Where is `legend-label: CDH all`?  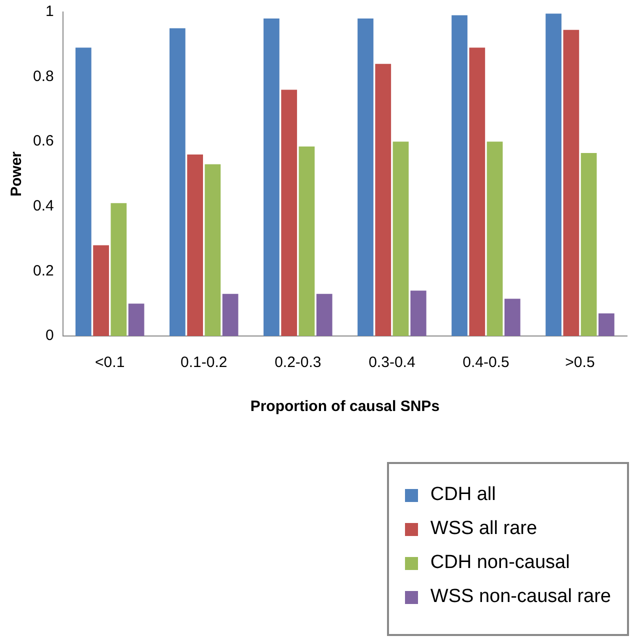
legend-label: CDH all is located at coordinates (463, 495).